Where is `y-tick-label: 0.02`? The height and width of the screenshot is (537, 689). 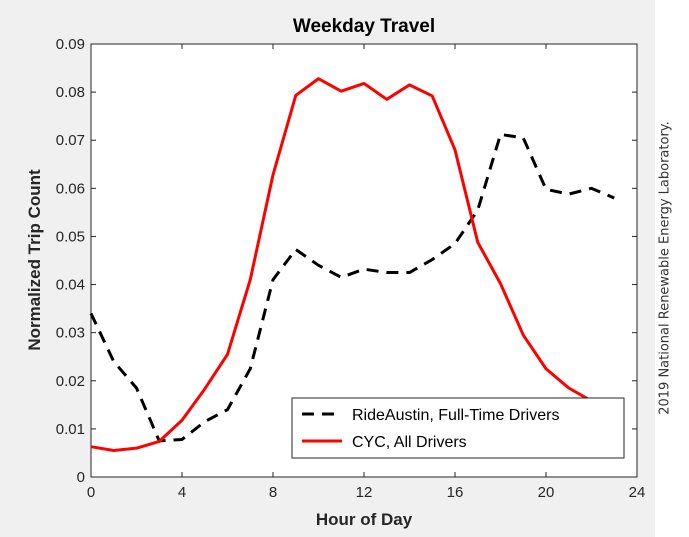 y-tick-label: 0.02 is located at coordinates (70, 381).